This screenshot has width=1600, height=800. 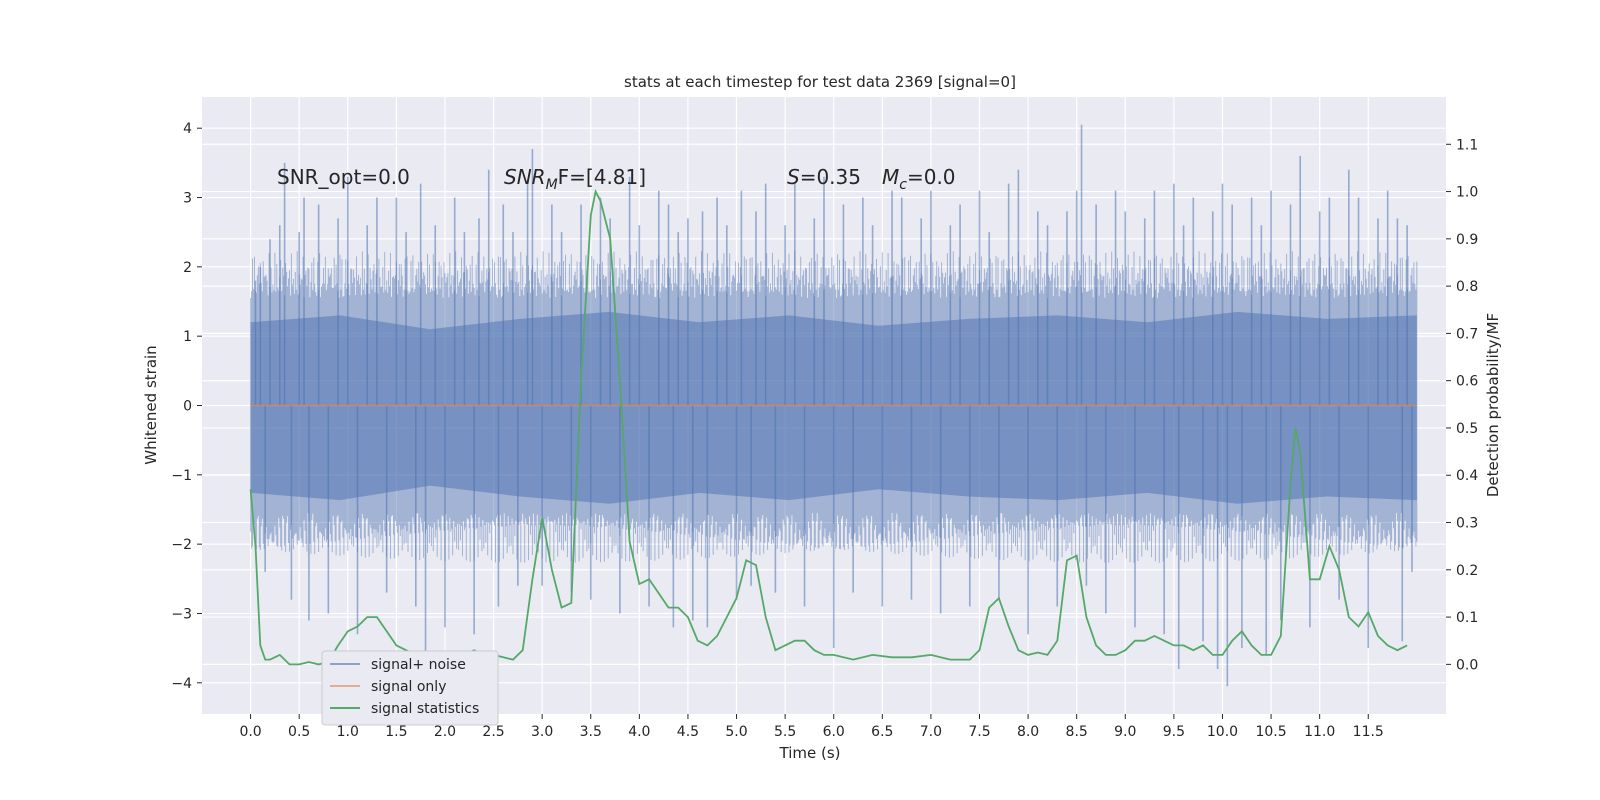 I want to click on x-tick-label: 11.5, so click(x=1368, y=732).